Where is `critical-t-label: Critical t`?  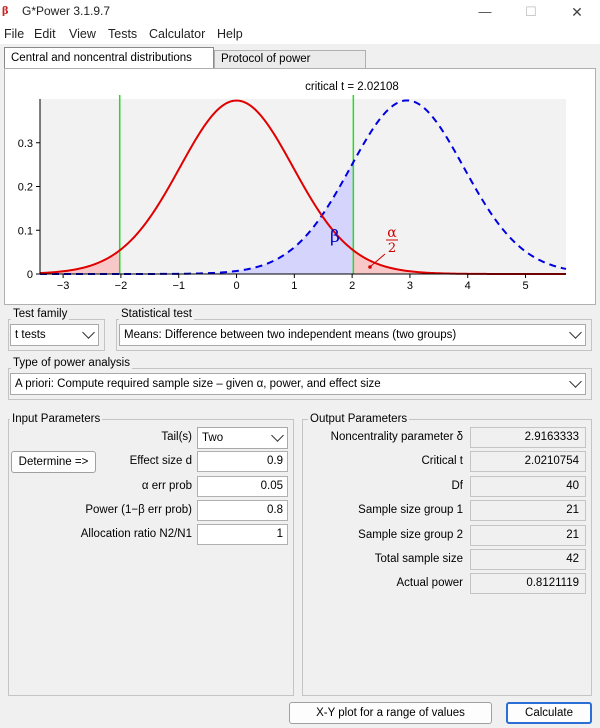
critical-t-label: Critical t is located at coordinates (442, 461).